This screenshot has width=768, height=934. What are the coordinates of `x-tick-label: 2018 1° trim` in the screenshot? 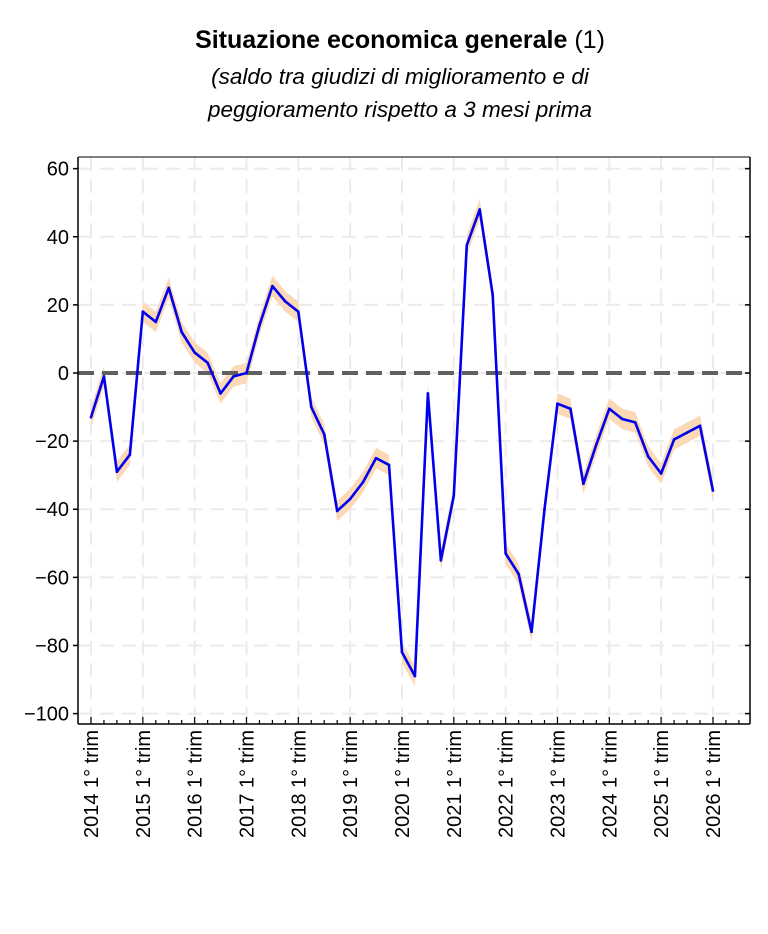 It's located at (299, 784).